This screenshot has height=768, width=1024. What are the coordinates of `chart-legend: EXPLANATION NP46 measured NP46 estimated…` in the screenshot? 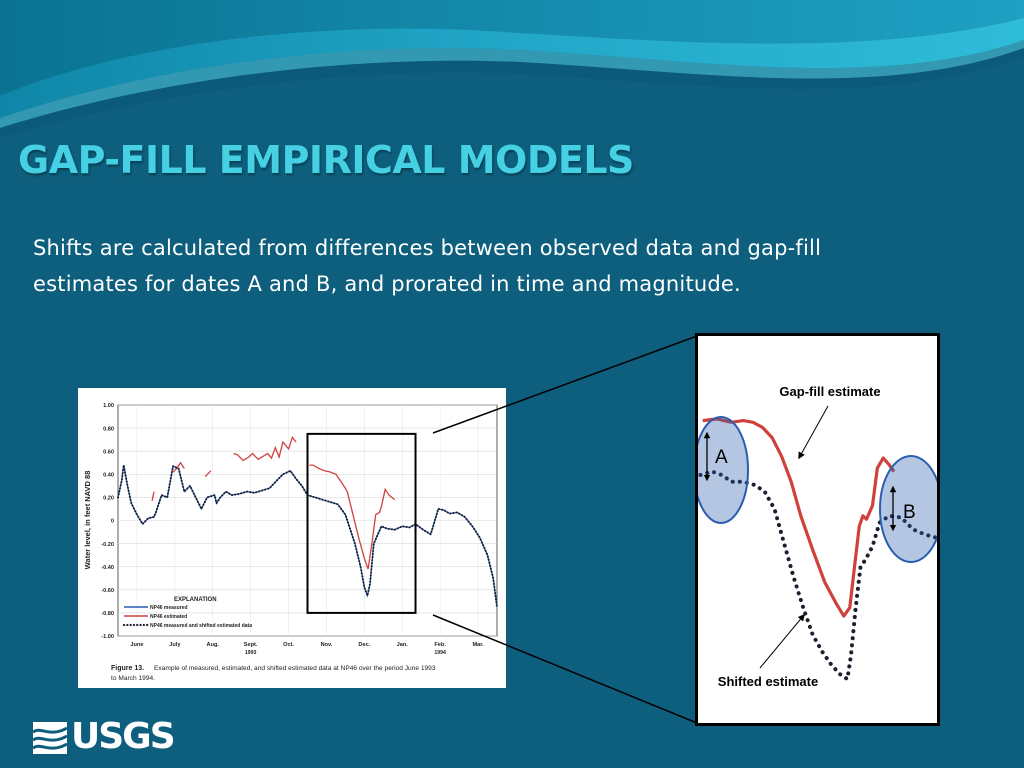 It's located at (187, 613).